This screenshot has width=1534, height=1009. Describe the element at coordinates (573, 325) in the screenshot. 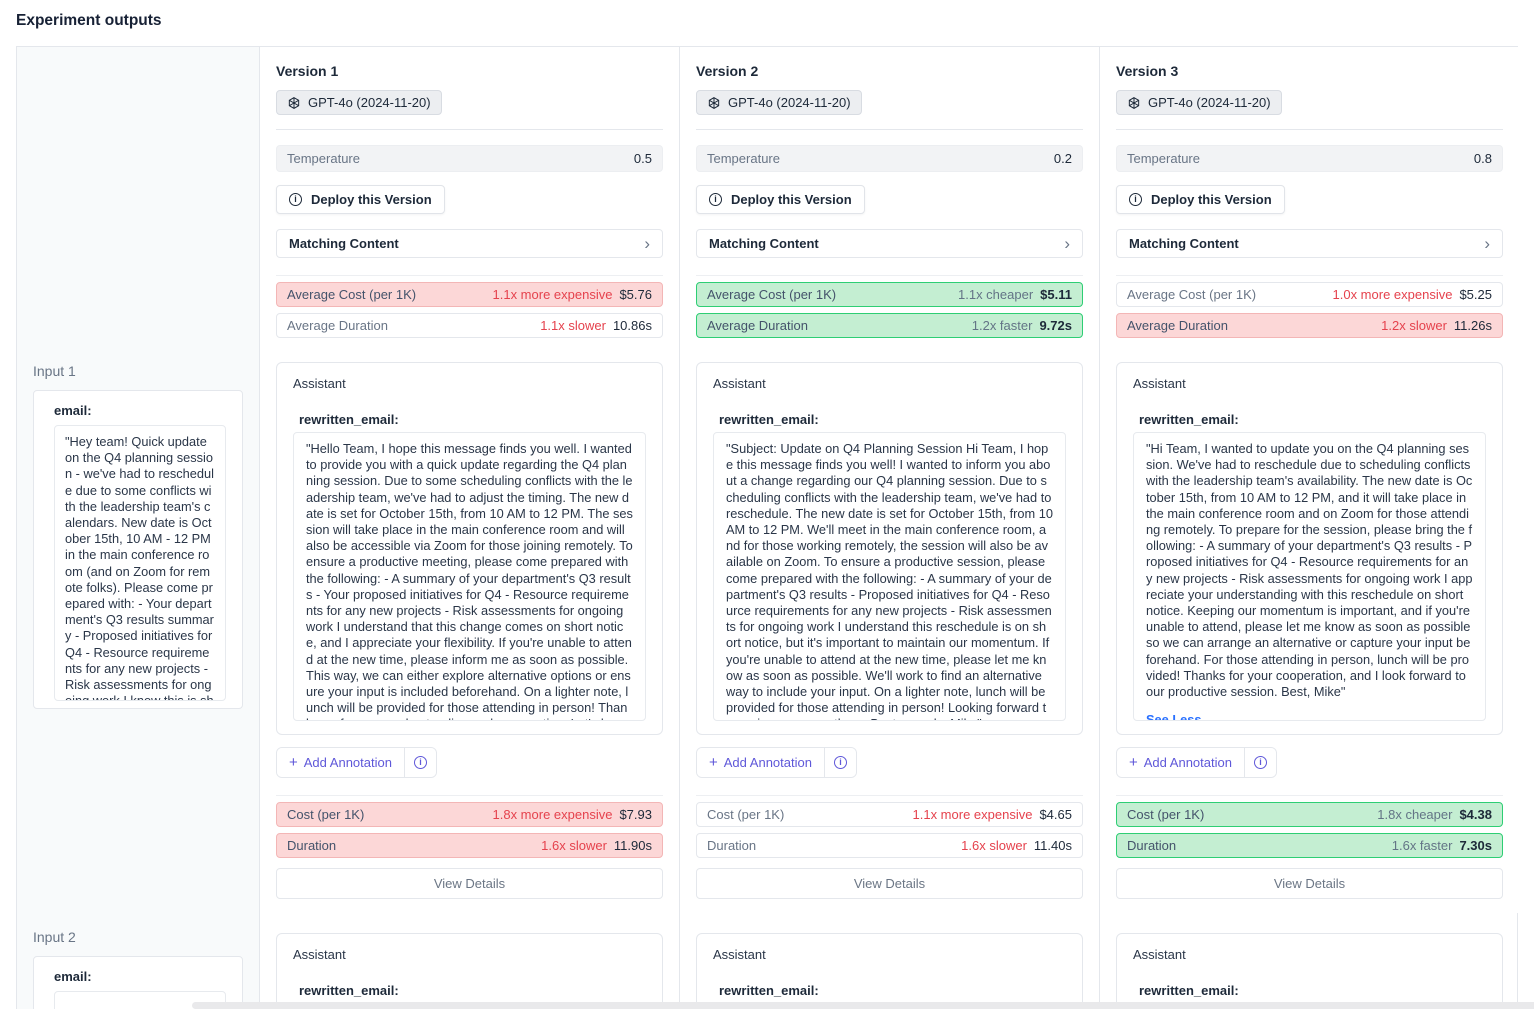

I see `duration-comparison-badge: 1.1x slower` at that location.